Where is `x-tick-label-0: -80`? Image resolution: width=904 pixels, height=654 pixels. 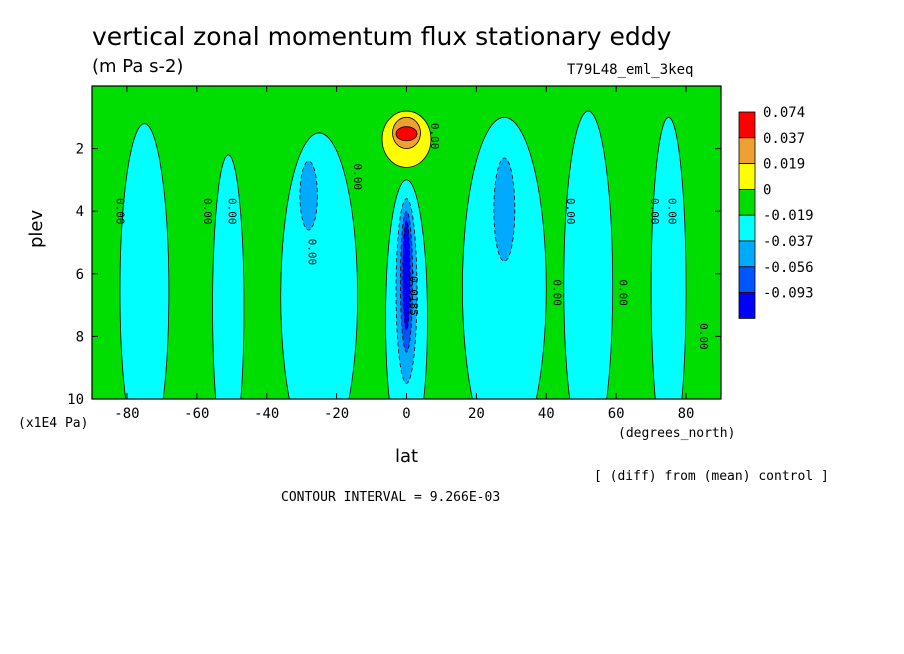 x-tick-label-0: -80 is located at coordinates (126, 414).